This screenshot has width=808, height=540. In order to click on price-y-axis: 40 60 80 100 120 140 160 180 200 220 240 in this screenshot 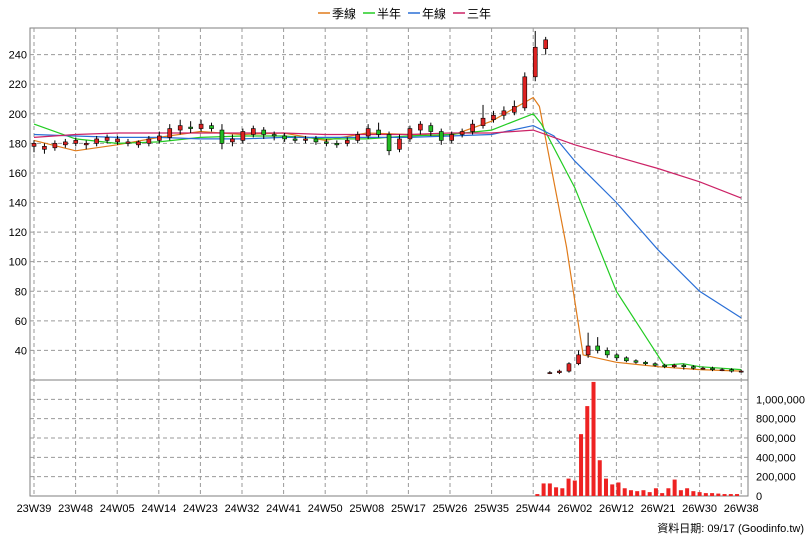, I will do `click(18, 204)`.